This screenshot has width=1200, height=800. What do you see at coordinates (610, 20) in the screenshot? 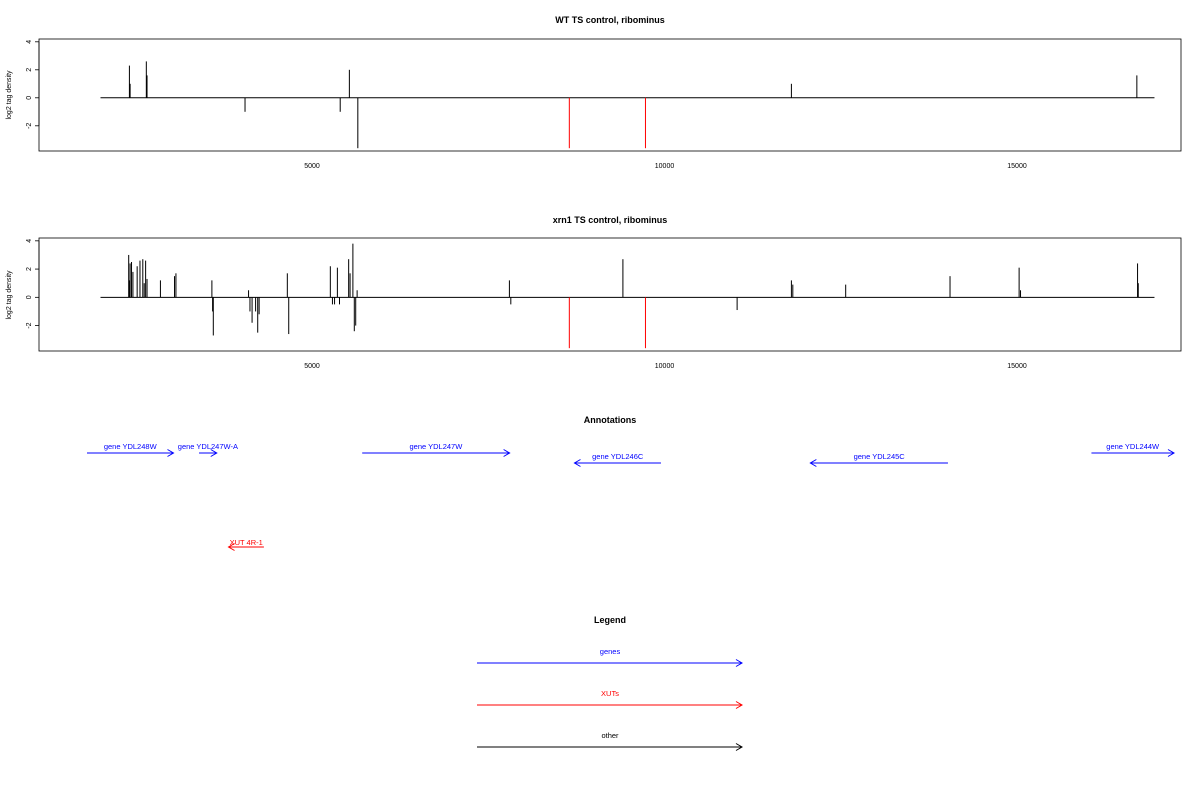
I see `chart-title: WT TS control, ribominus` at bounding box center [610, 20].